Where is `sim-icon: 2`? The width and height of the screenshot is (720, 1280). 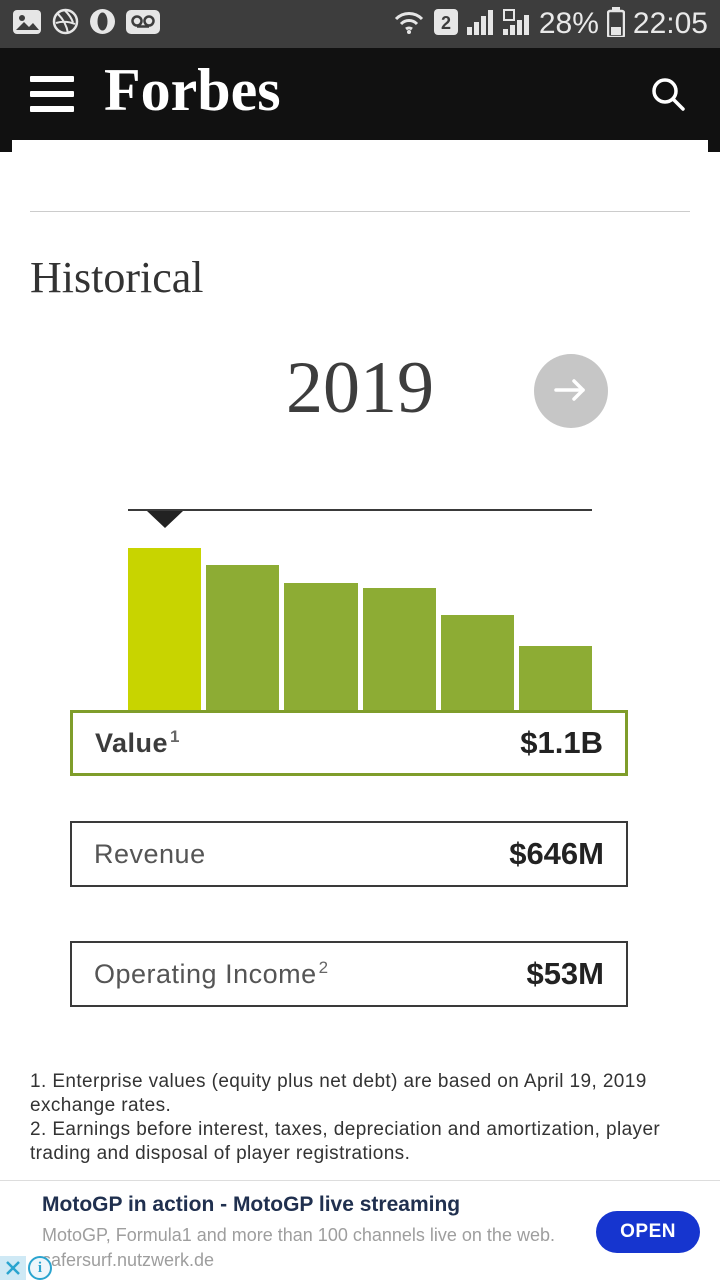 sim-icon: 2 is located at coordinates (446, 24).